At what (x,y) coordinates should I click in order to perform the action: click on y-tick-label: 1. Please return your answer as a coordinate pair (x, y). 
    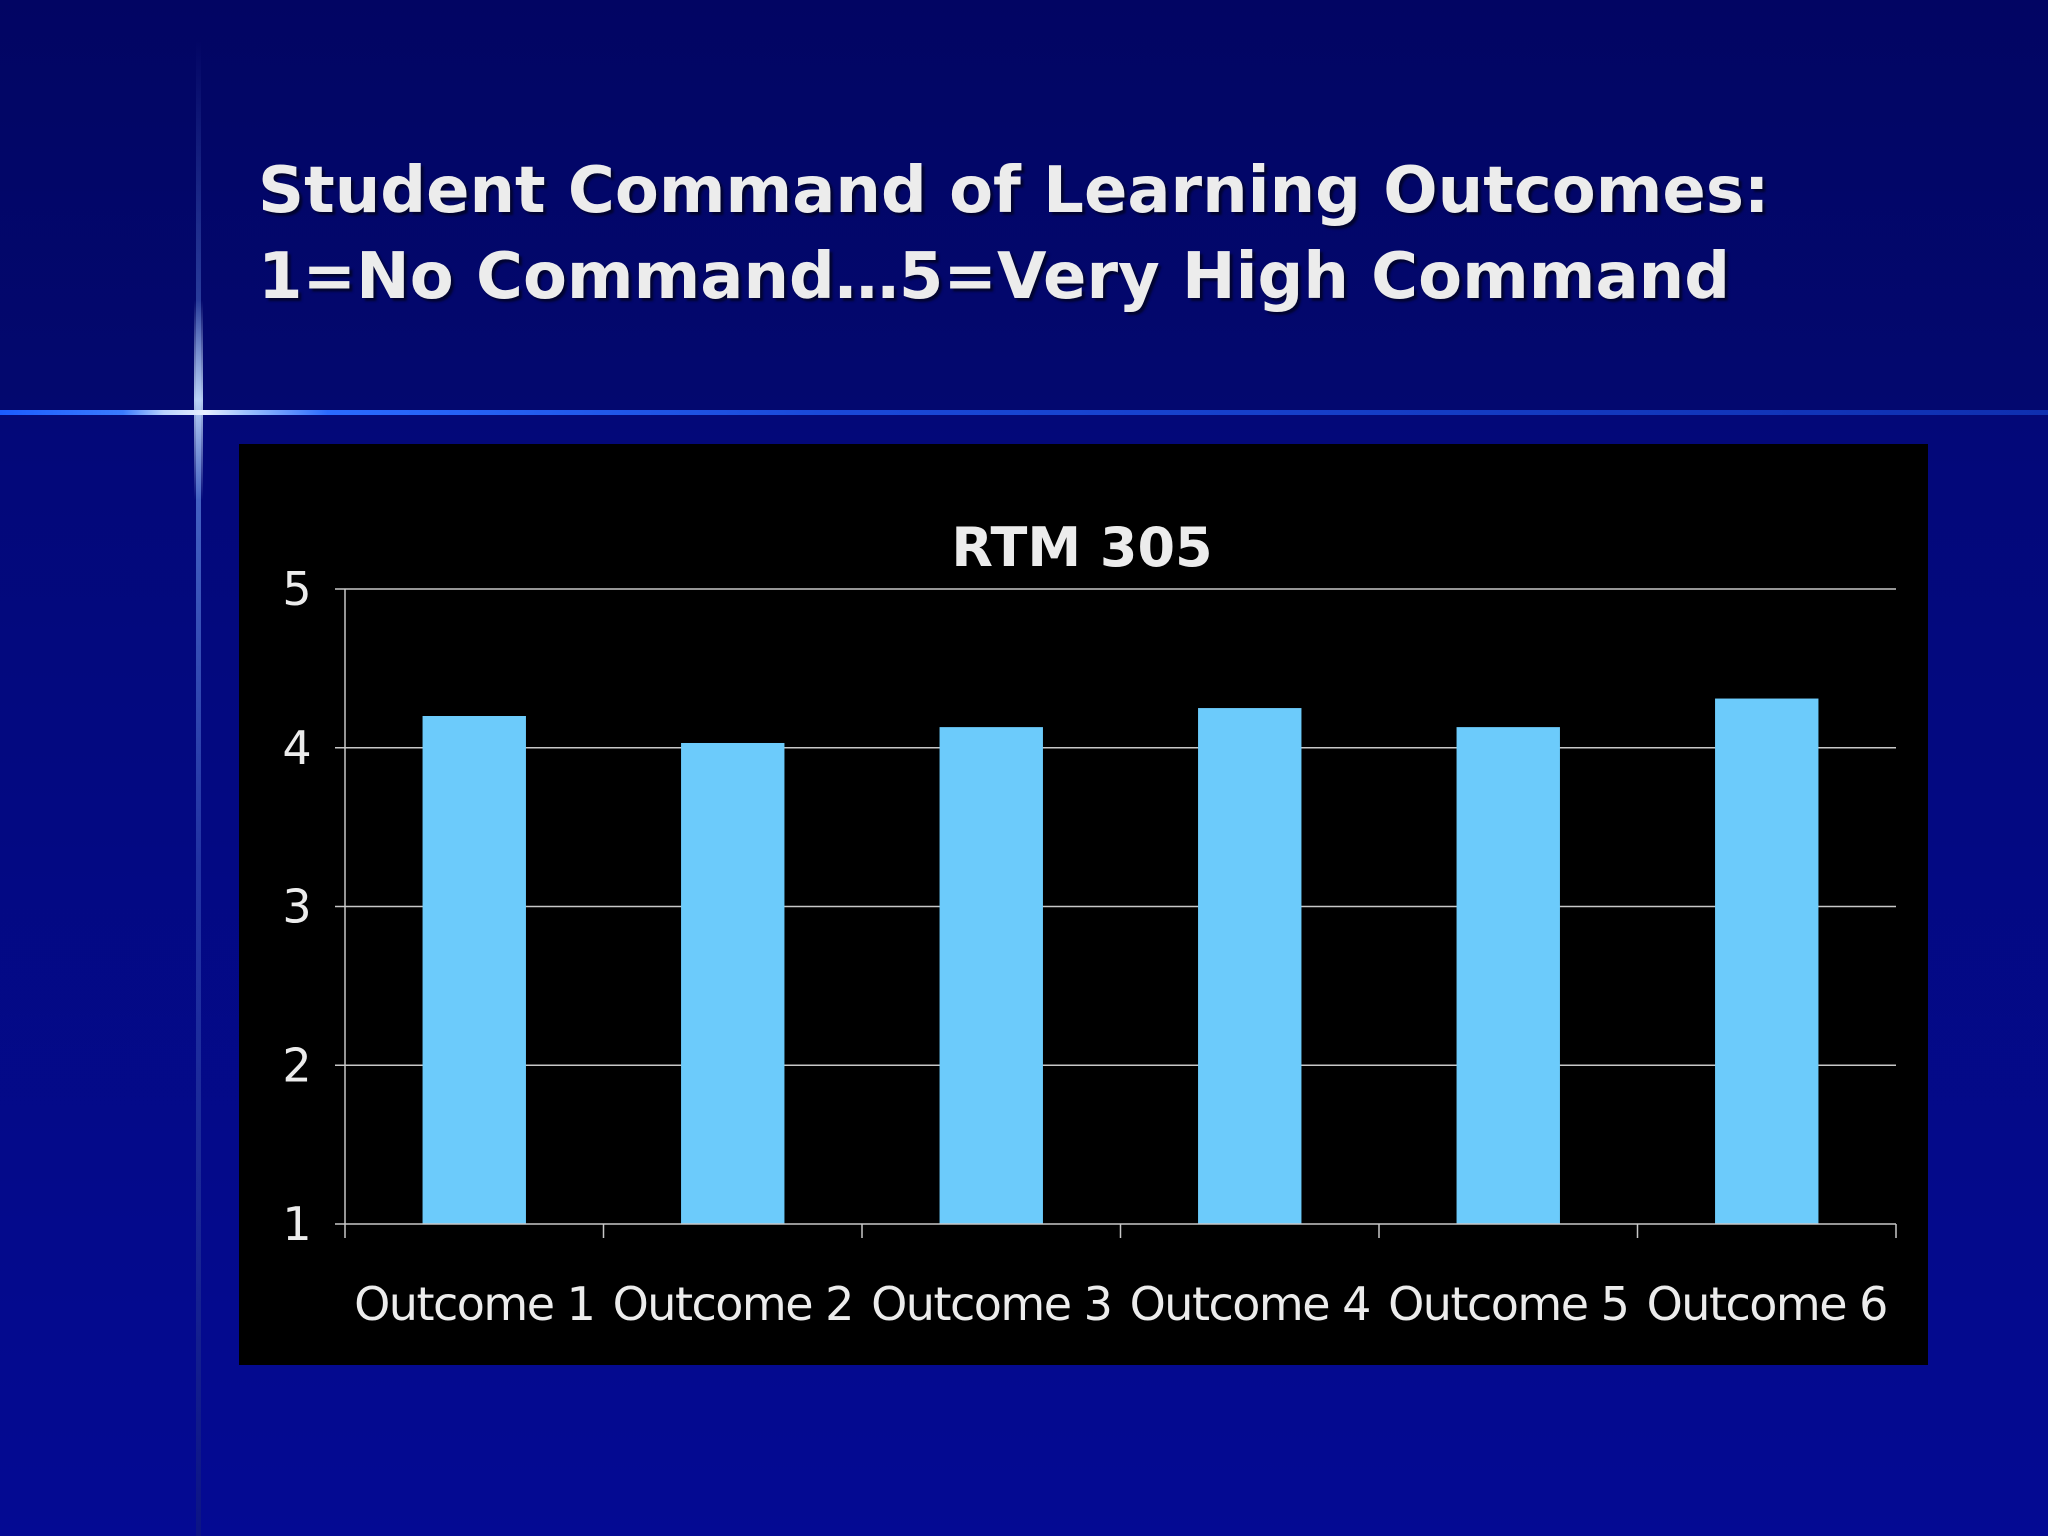
    Looking at the image, I should click on (296, 1224).